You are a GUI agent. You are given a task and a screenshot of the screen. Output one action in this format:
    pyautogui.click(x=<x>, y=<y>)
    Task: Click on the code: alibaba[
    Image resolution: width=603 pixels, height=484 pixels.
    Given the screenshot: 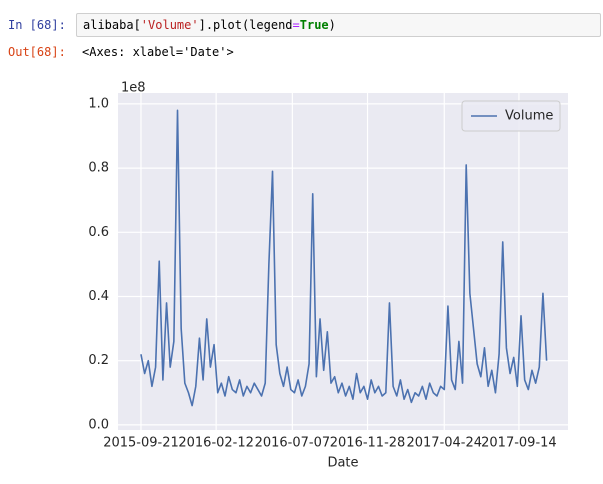 What is the action you would take?
    pyautogui.click(x=112, y=25)
    